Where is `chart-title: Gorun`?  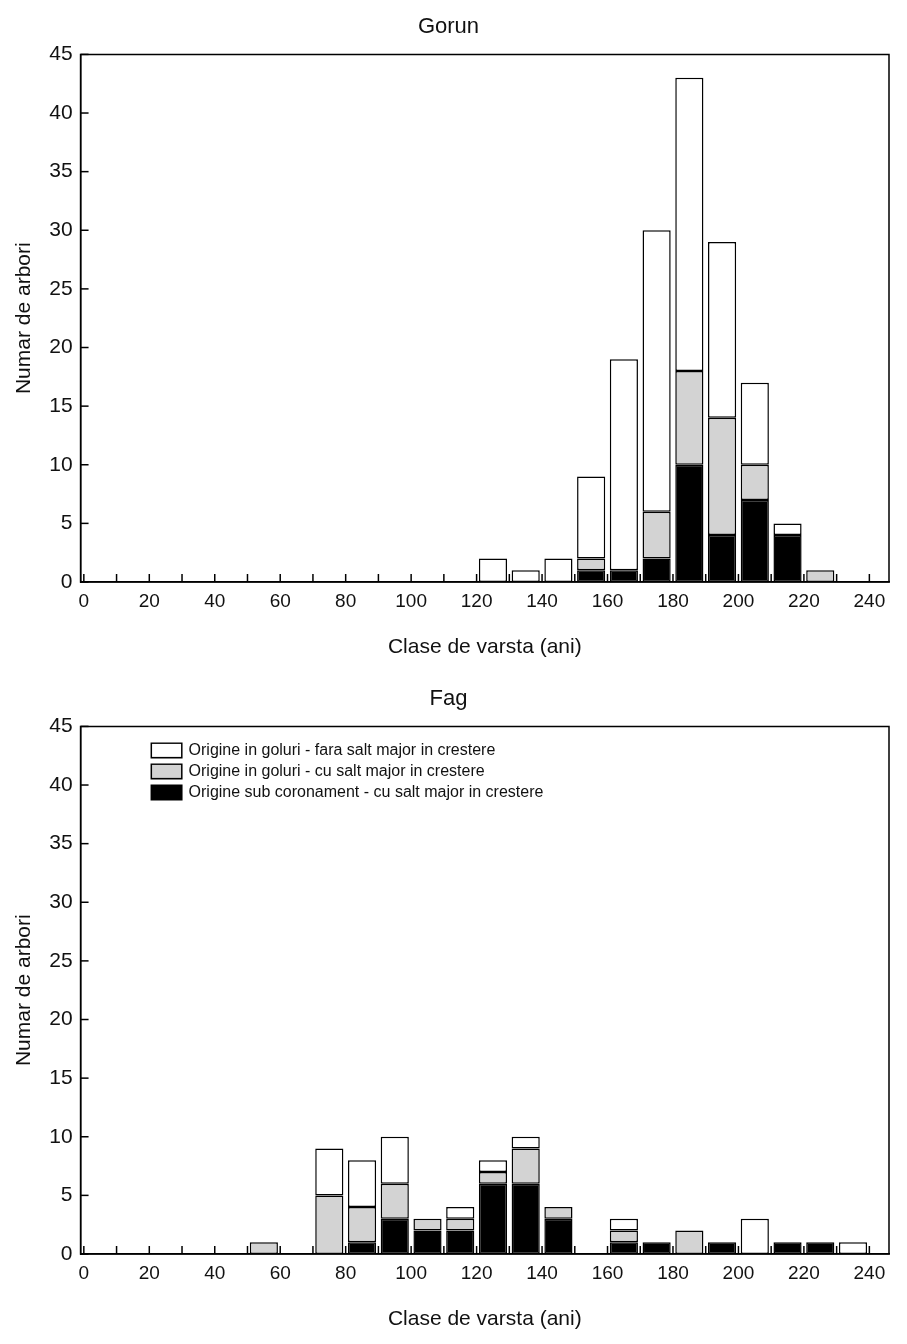 chart-title: Gorun is located at coordinates (448, 26).